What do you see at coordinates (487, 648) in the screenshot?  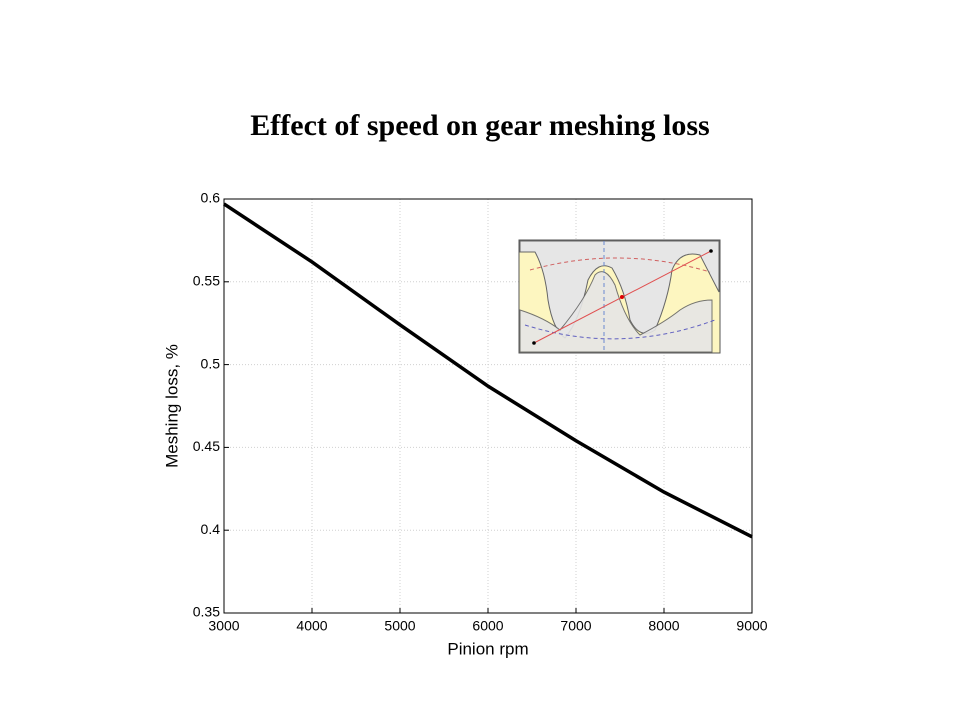 I see `x-axis-label: Pinion rpm` at bounding box center [487, 648].